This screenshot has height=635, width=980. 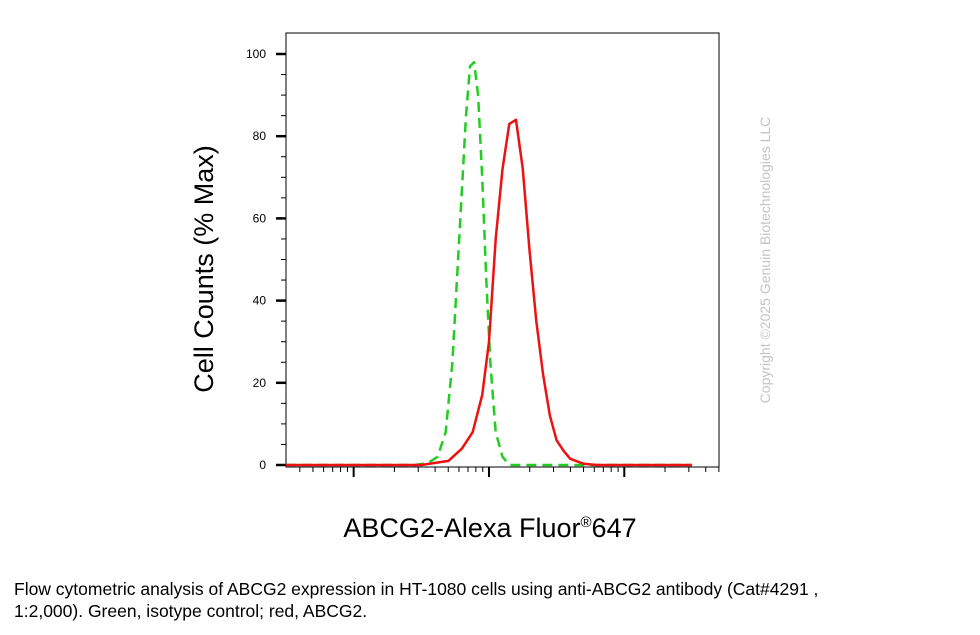 I want to click on y-tick-label: 20, so click(x=260, y=383).